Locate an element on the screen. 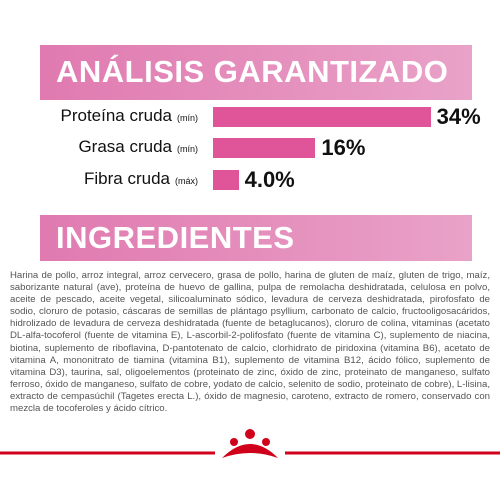 The image size is (500, 500). nutrient-label: Fibra cruda (máx) is located at coordinates (141, 179).